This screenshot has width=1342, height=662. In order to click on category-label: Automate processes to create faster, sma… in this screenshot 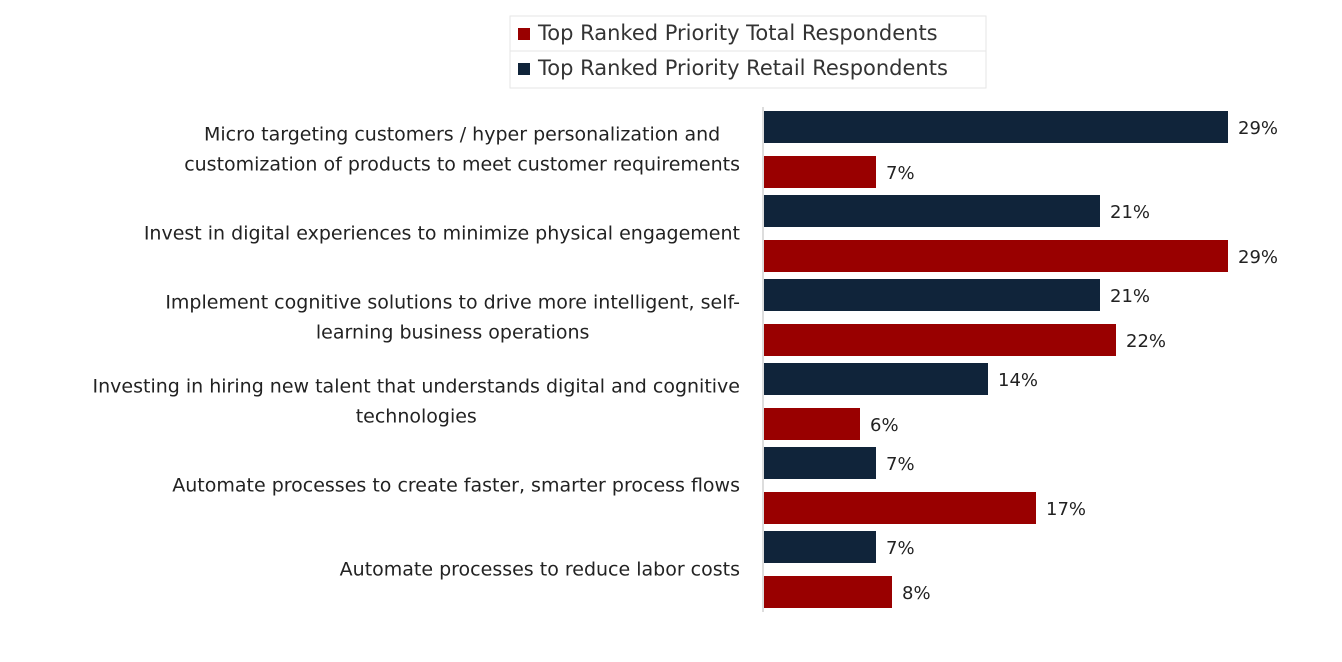, I will do `click(456, 486)`.